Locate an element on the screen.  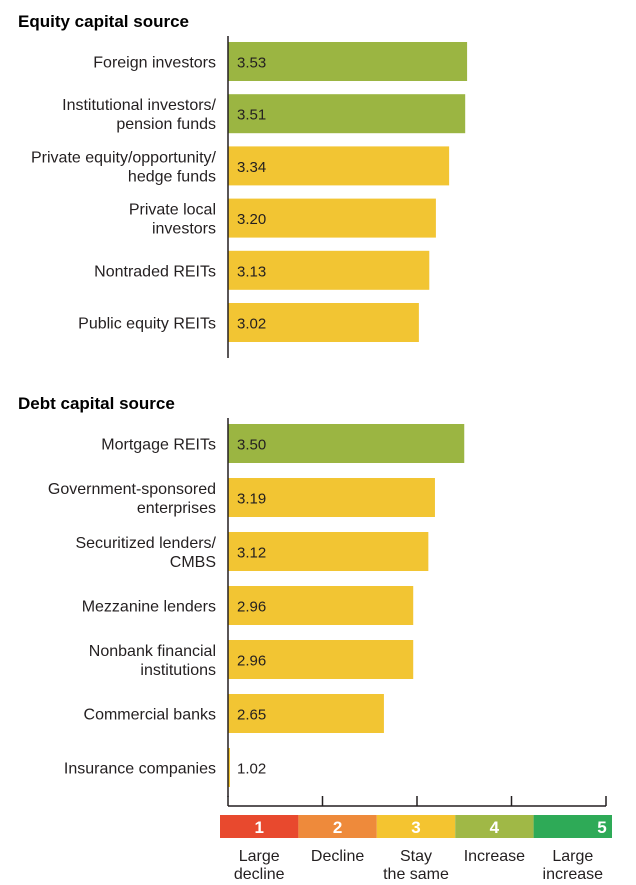
scale-label: Decline is located at coordinates (337, 856).